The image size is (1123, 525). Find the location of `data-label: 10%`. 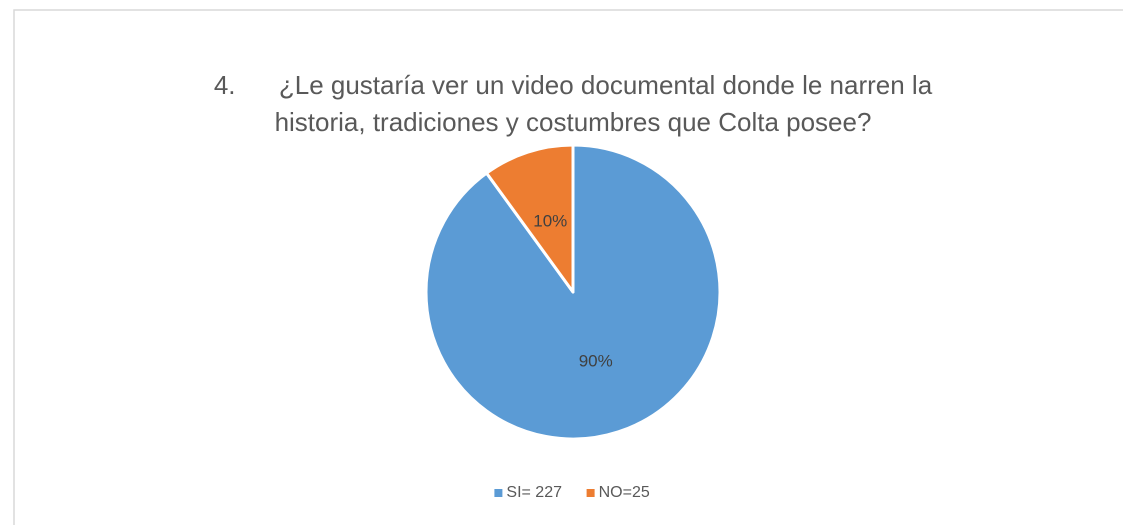

data-label: 10% is located at coordinates (550, 221).